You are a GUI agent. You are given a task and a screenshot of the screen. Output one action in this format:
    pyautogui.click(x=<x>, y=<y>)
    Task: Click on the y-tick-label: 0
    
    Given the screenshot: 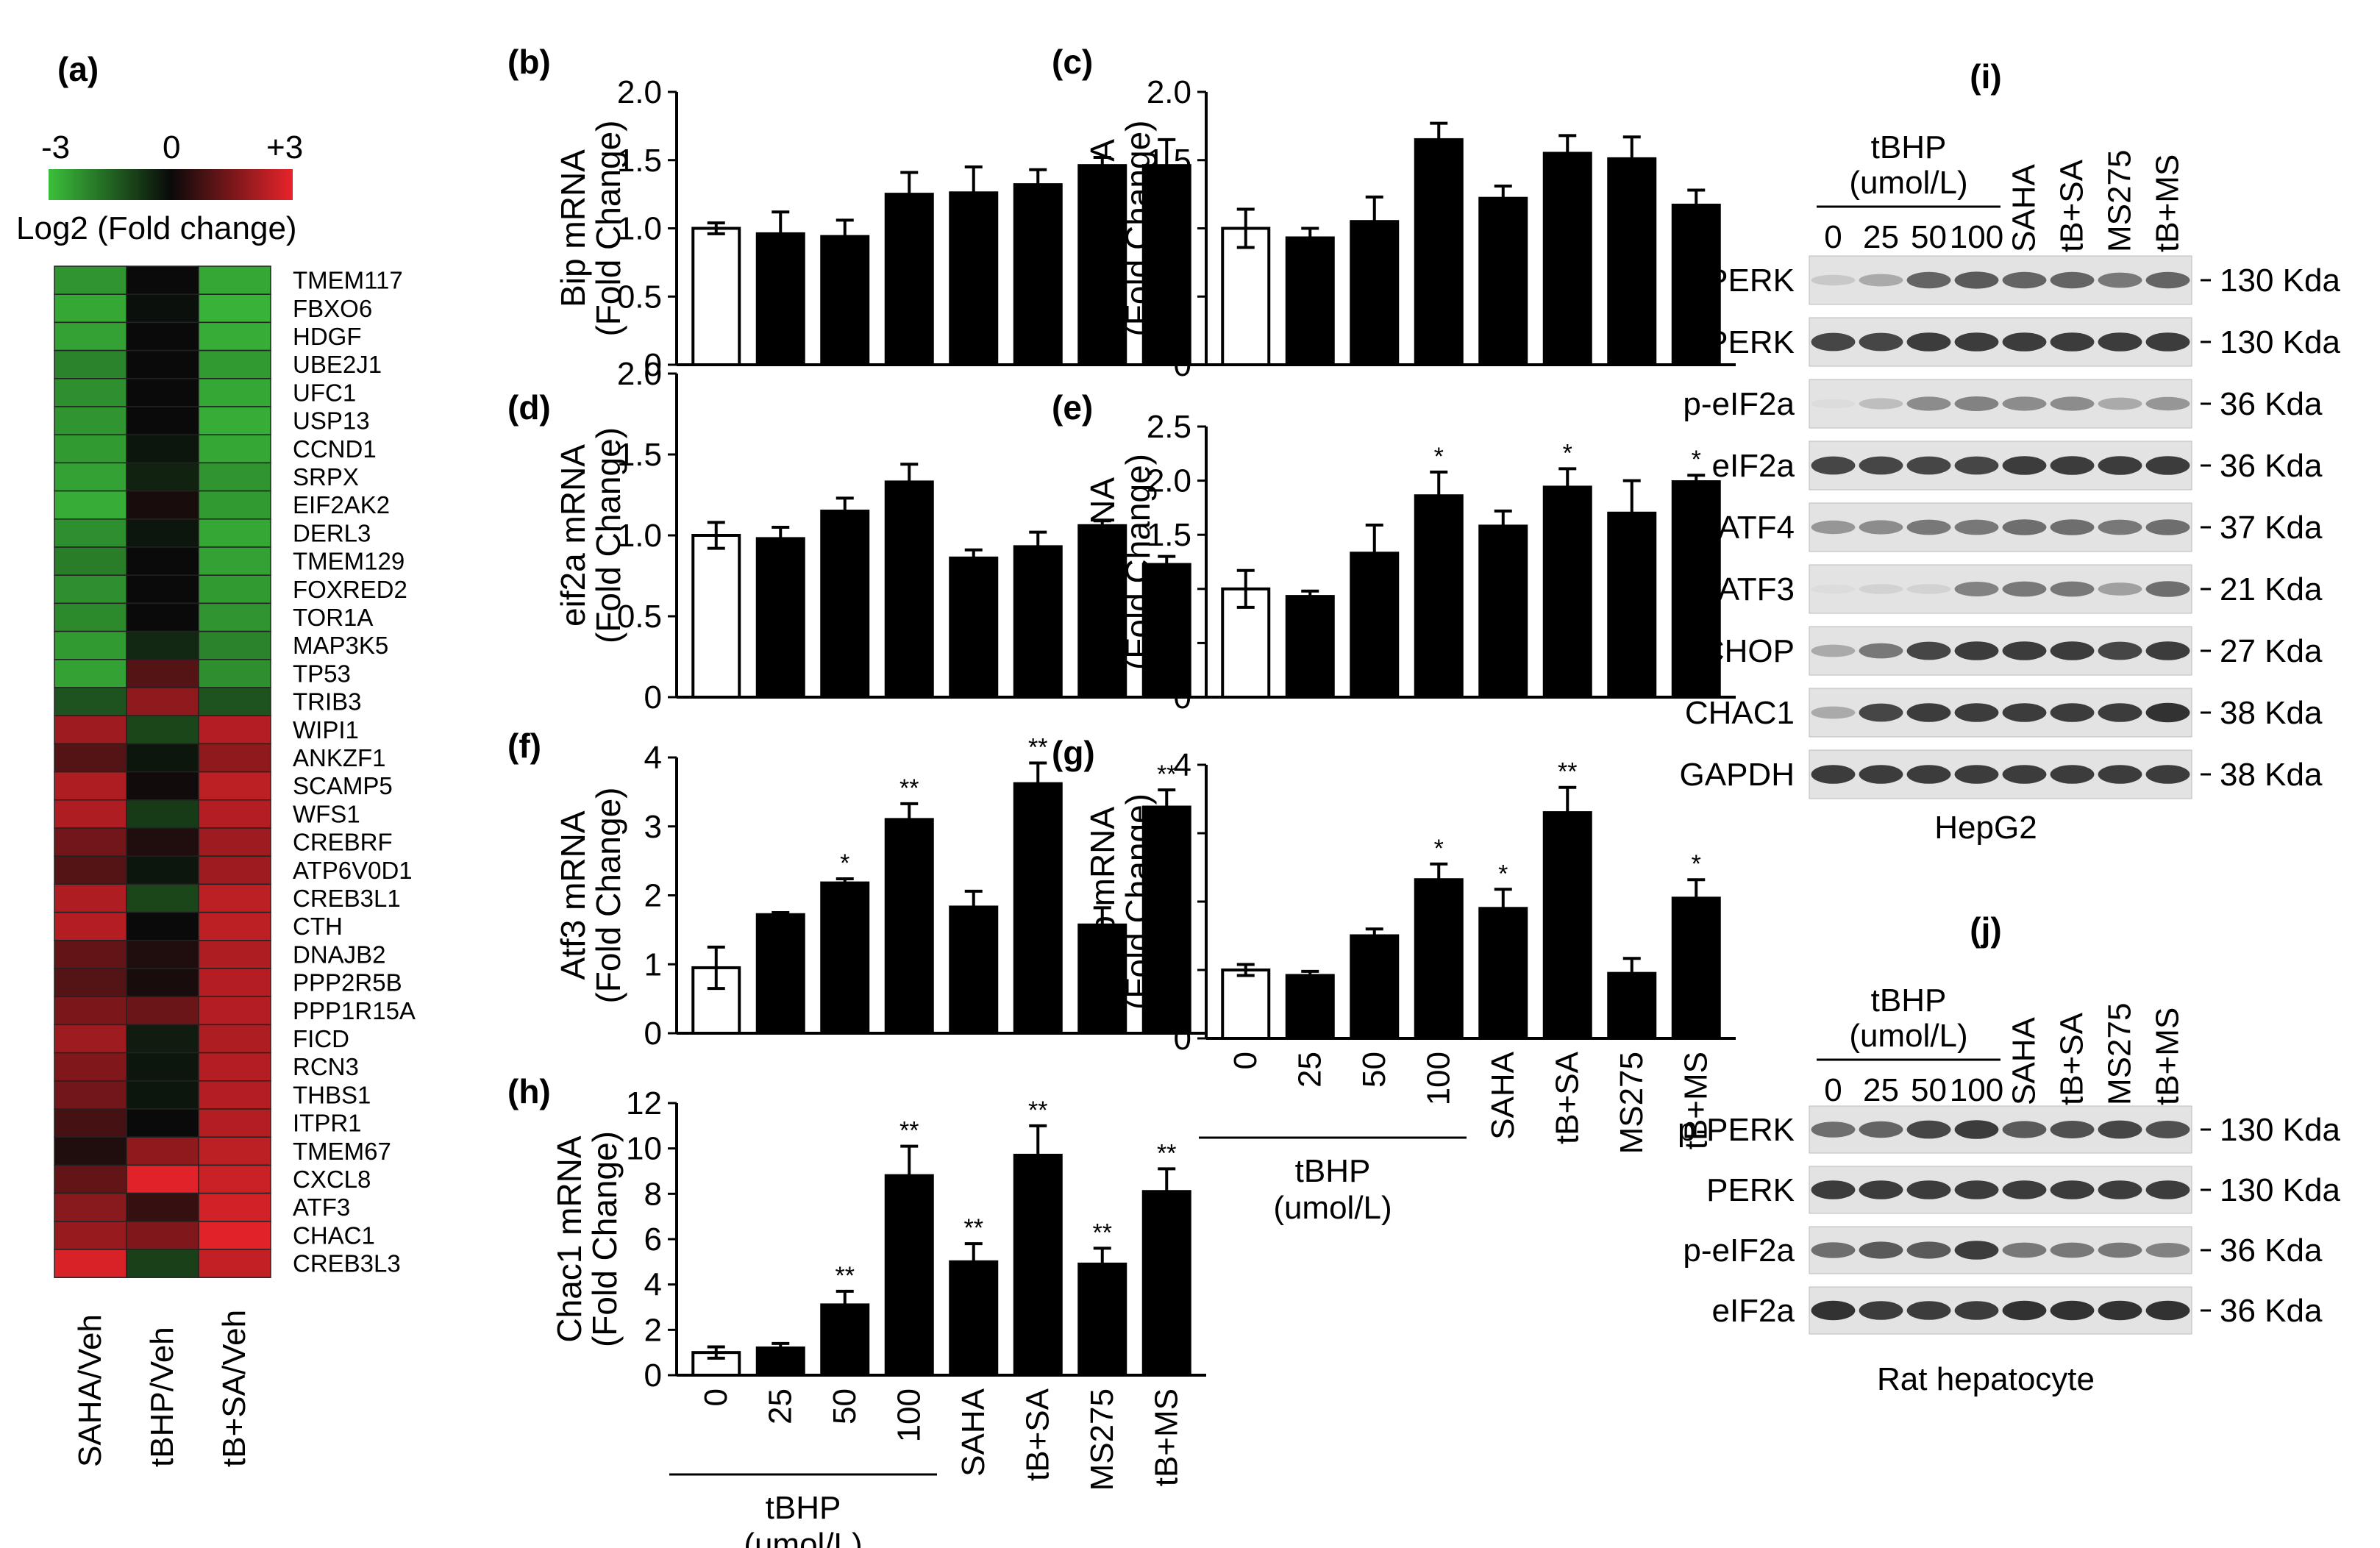 What is the action you would take?
    pyautogui.click(x=653, y=1376)
    